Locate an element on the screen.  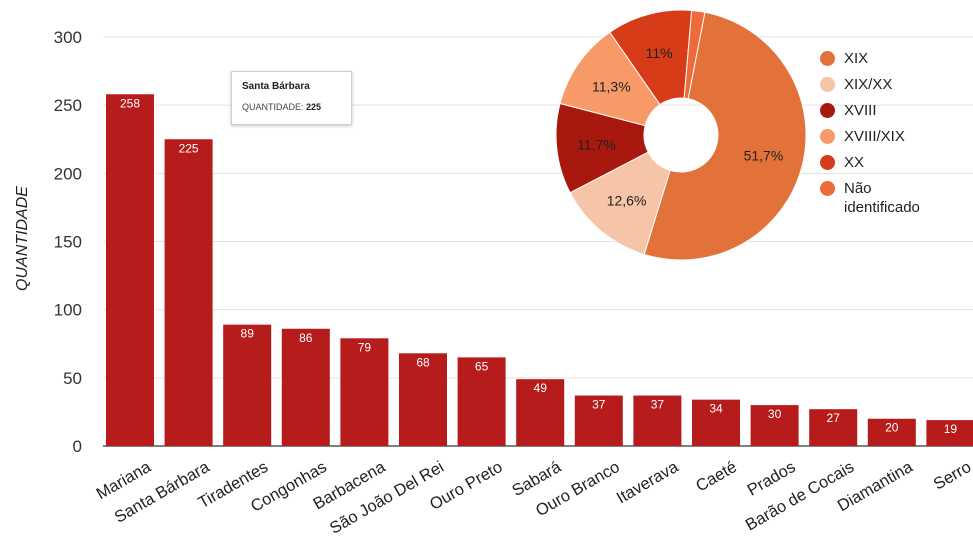
pie-slice-label: 51,7% is located at coordinates (764, 156).